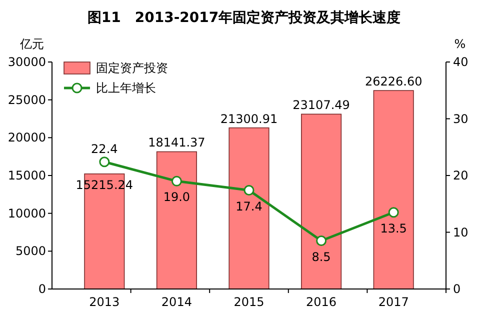  What do you see at coordinates (27, 62) in the screenshot?
I see `y-tick-label: 30000` at bounding box center [27, 62].